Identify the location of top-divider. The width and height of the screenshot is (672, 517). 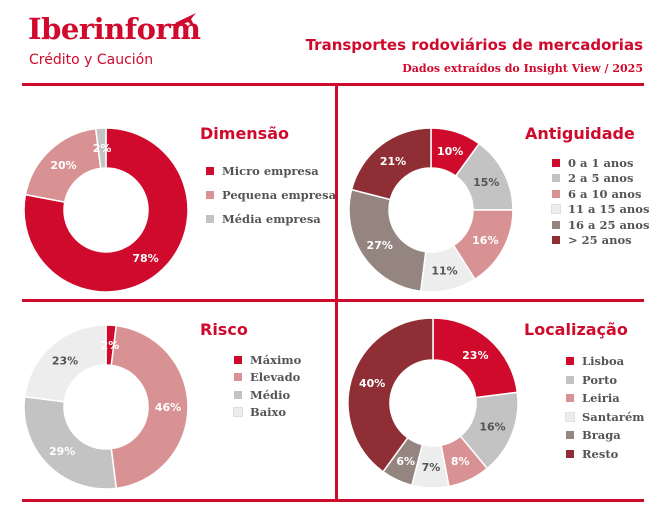
(333, 84).